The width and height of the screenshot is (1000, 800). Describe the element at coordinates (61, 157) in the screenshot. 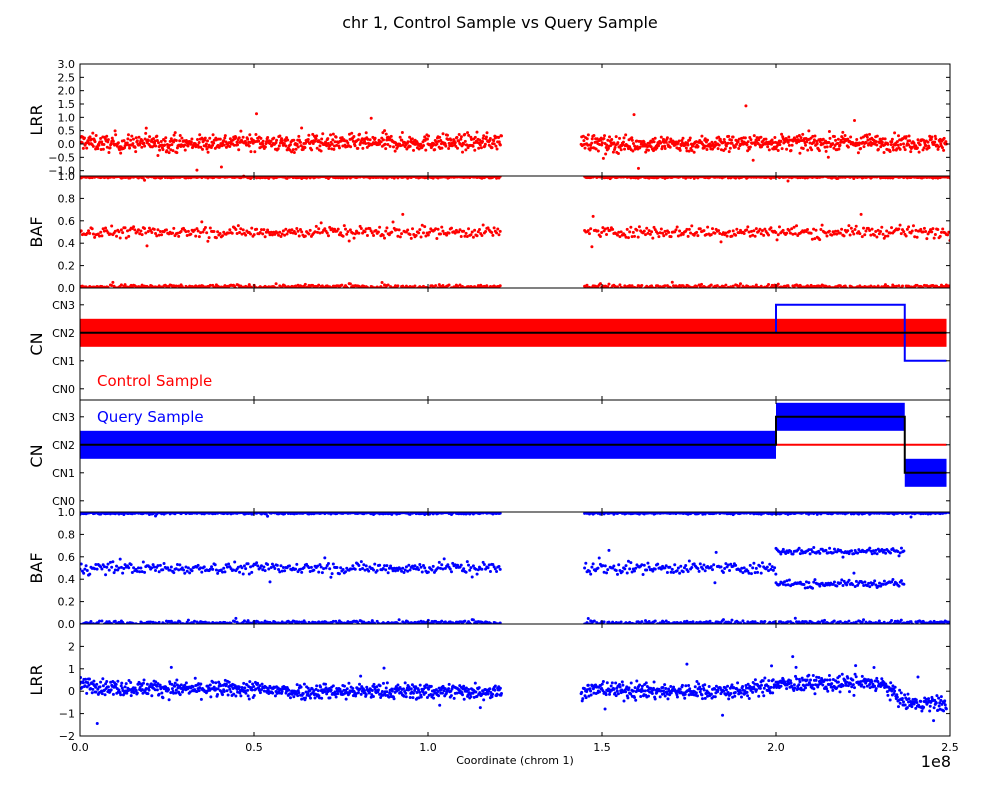

I see `y-tick-label: −0.5` at that location.